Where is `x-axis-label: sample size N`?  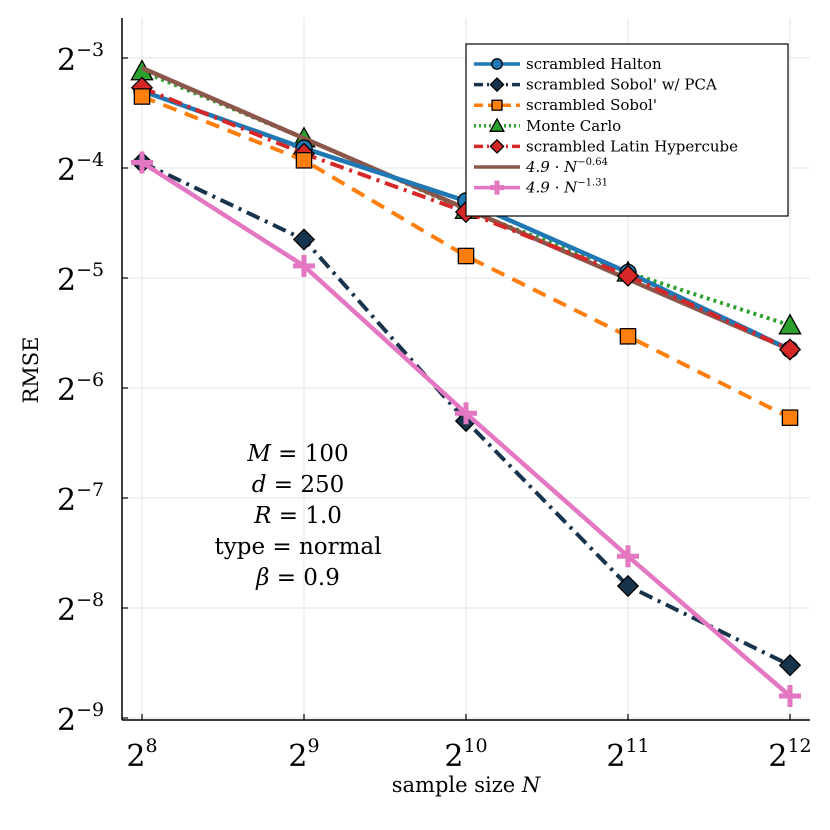
x-axis-label: sample size N is located at coordinates (466, 785).